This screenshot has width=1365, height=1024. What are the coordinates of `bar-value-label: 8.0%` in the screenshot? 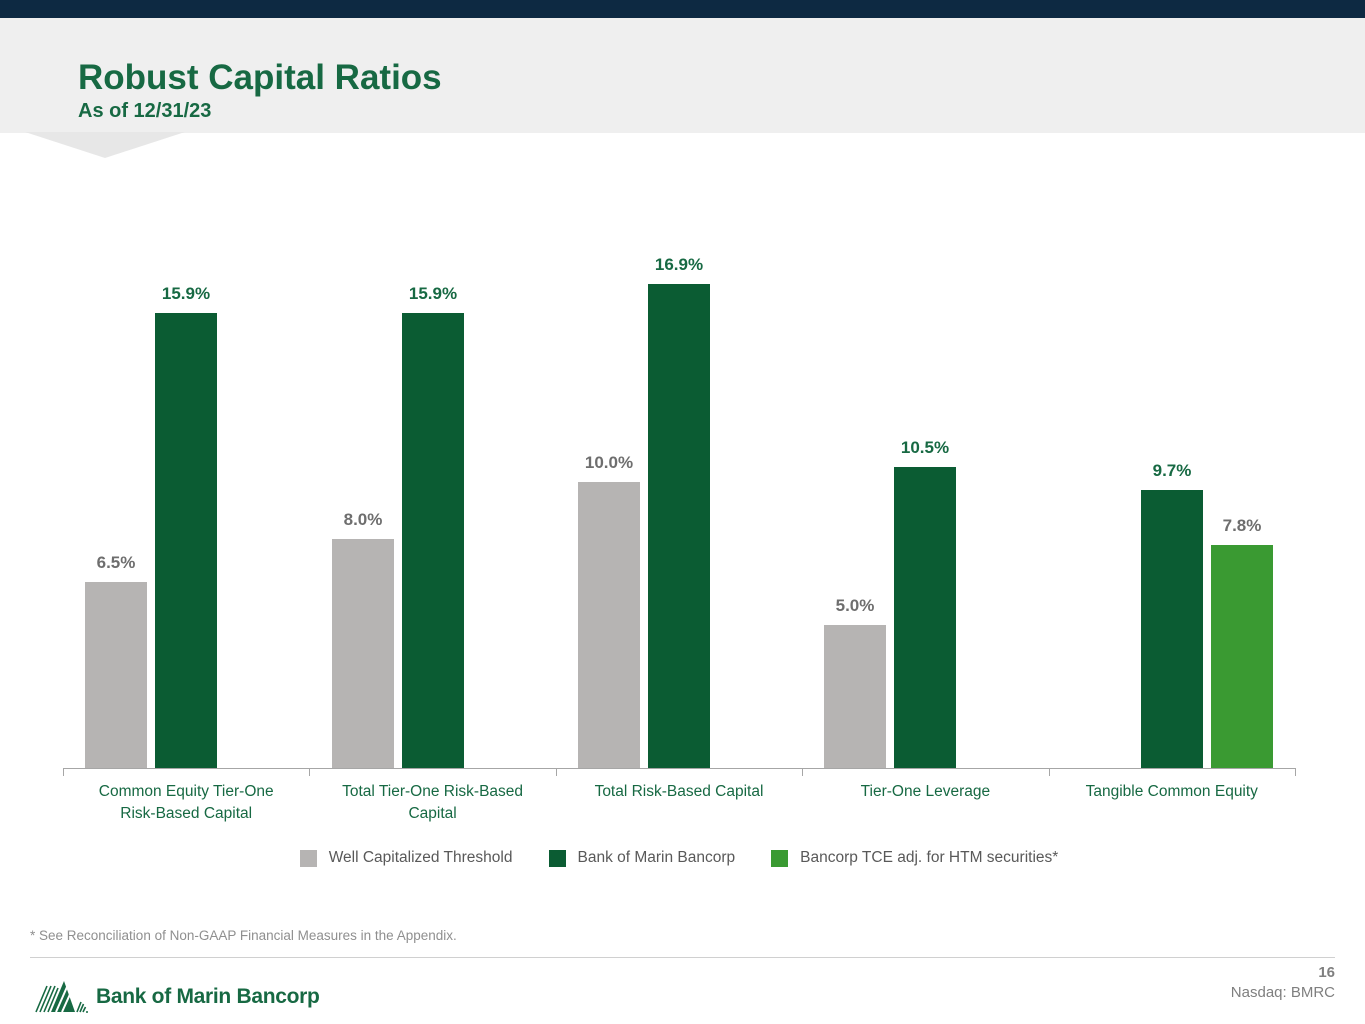 It's located at (363, 519).